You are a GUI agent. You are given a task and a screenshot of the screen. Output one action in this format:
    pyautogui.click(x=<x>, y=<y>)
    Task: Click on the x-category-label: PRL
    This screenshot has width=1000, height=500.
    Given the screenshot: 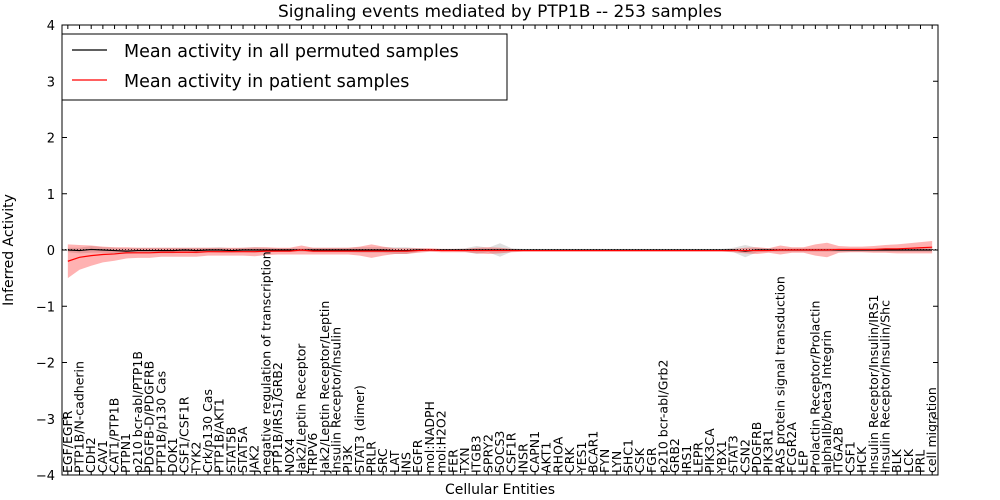 What is the action you would take?
    pyautogui.click(x=919, y=461)
    